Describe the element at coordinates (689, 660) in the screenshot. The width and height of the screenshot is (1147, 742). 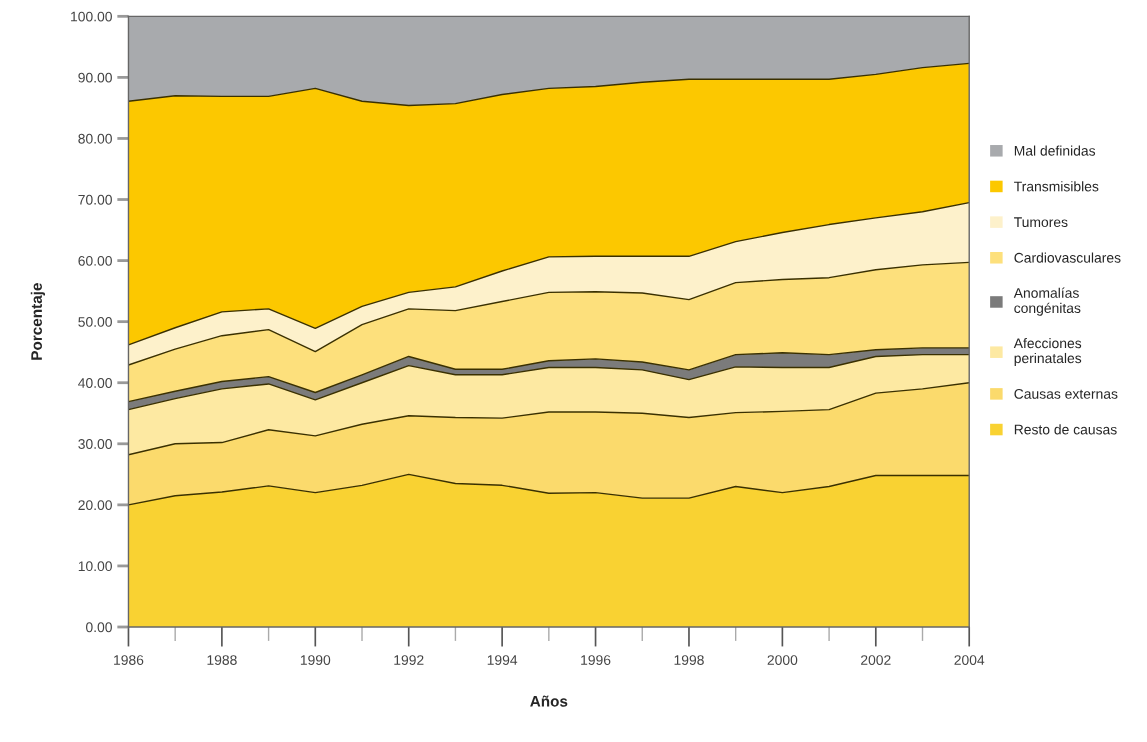
I see `x-tick-label: 1998` at that location.